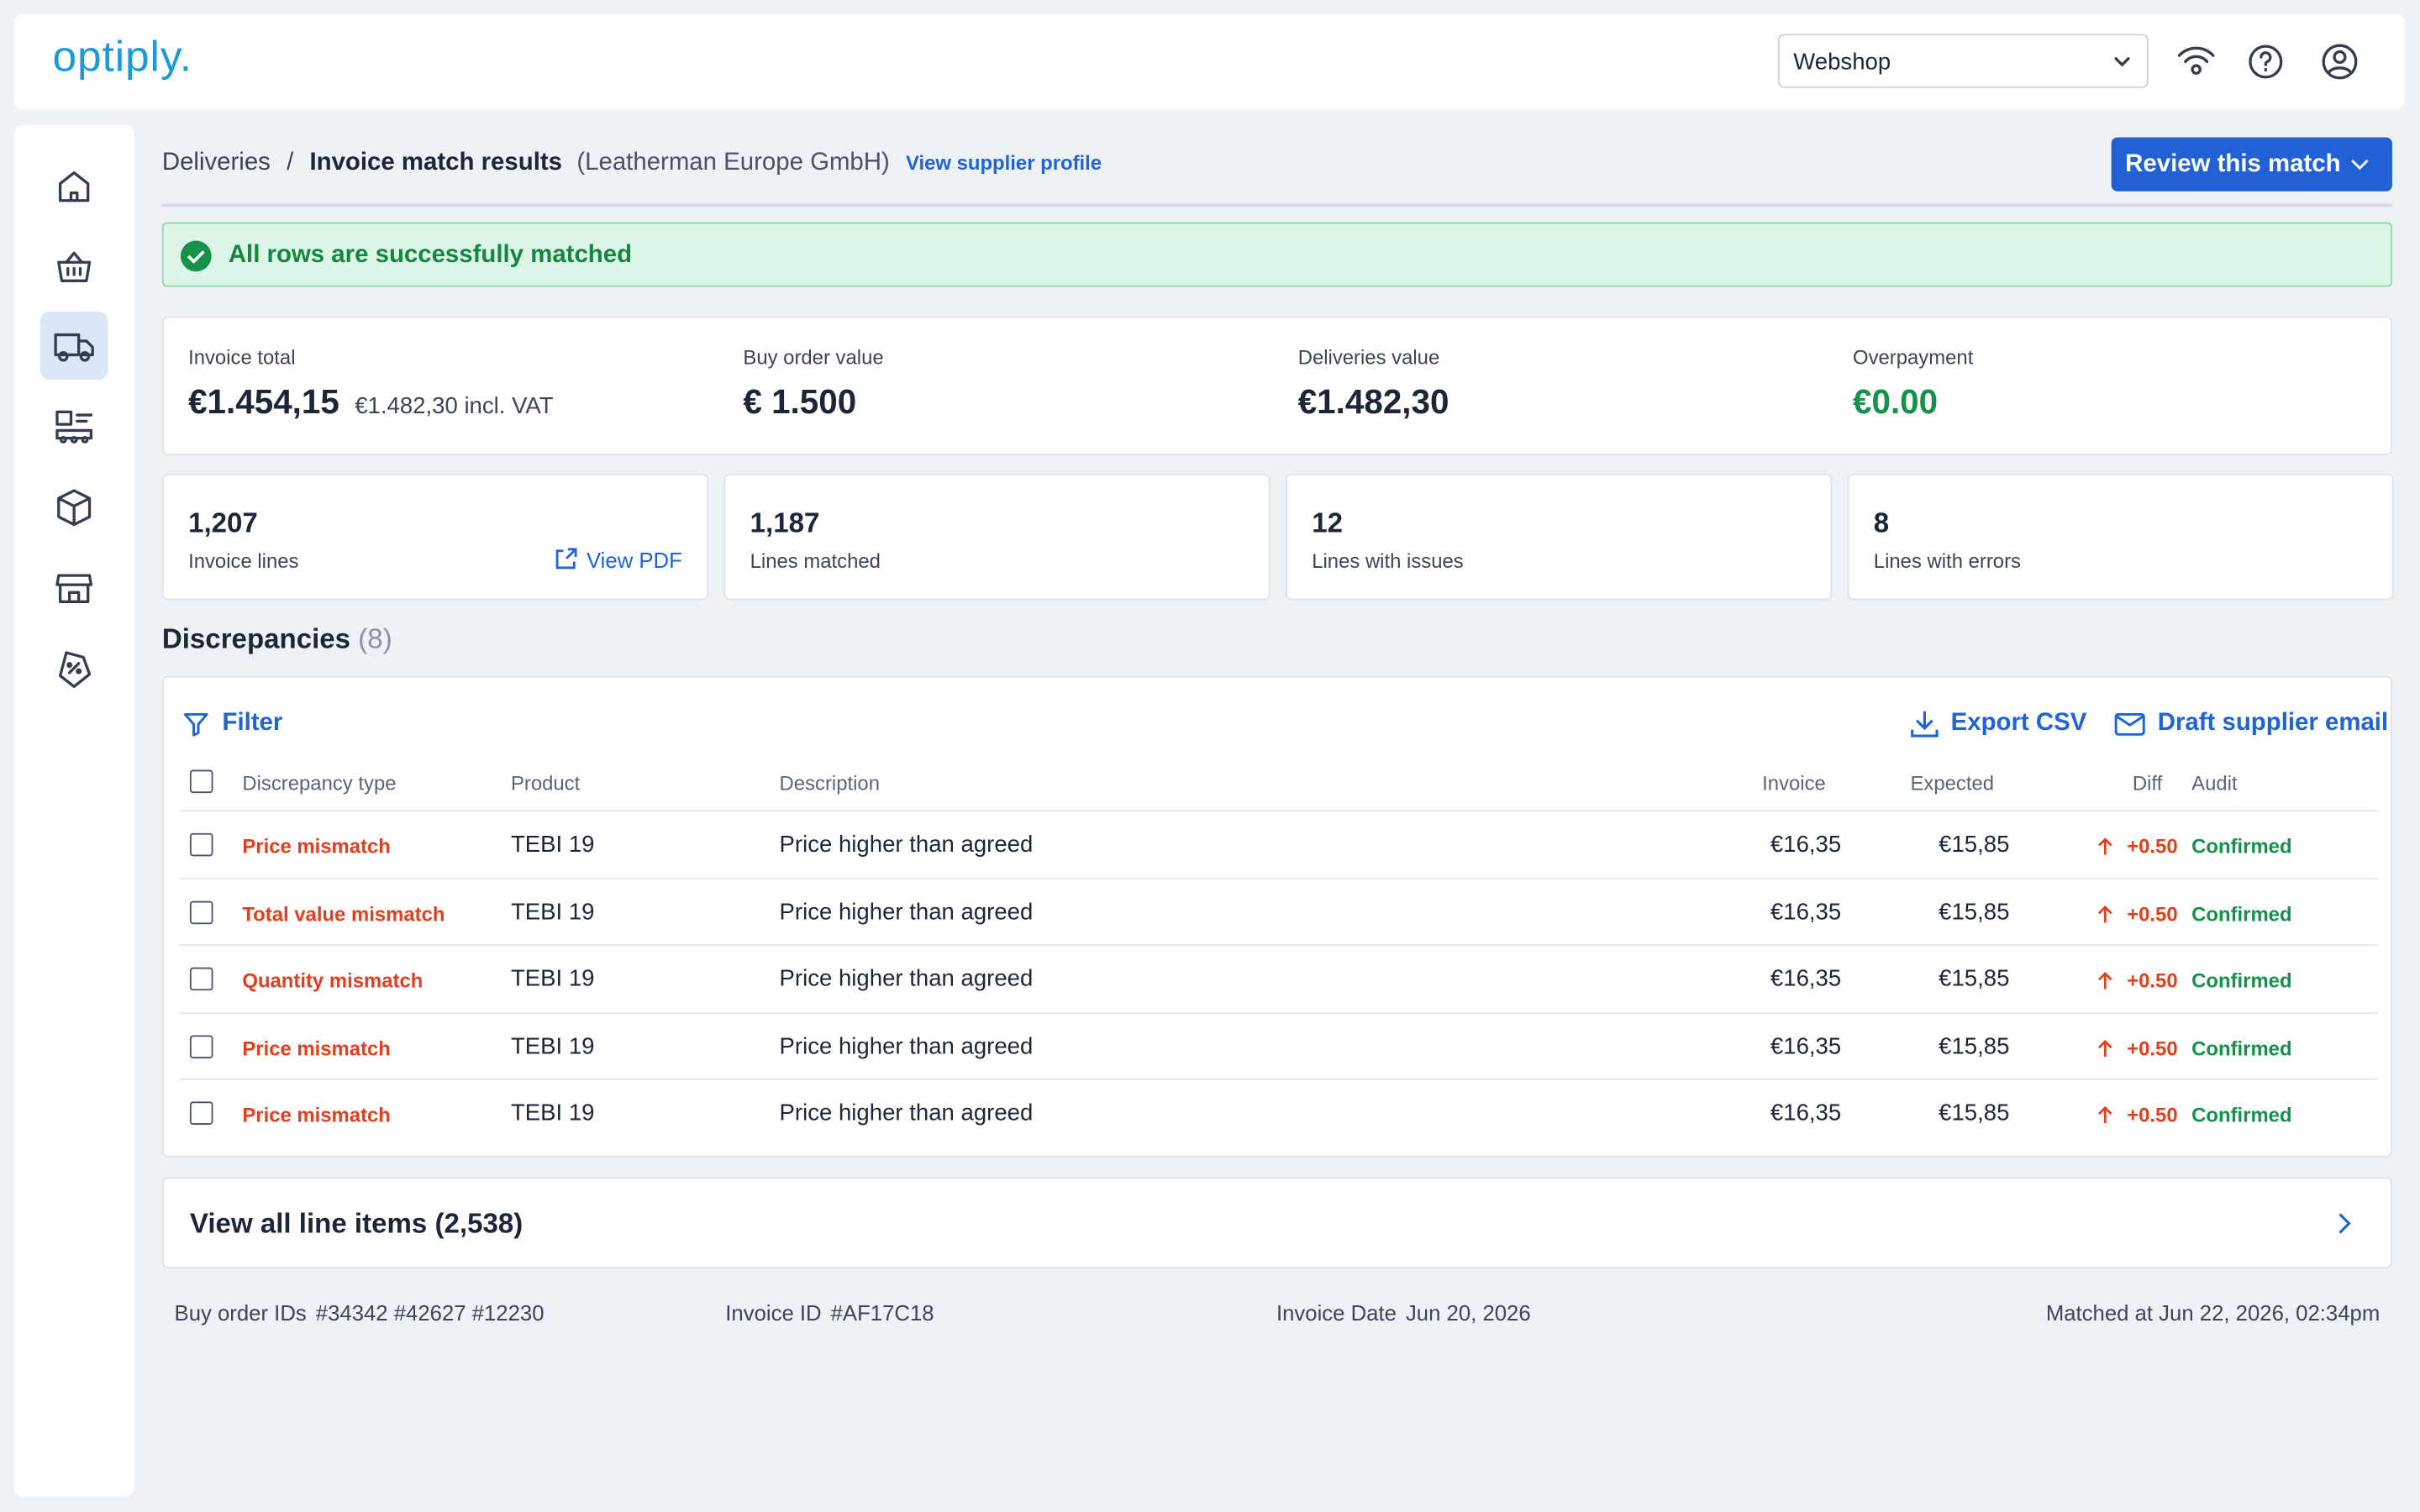 The height and width of the screenshot is (1512, 2420). Describe the element at coordinates (618, 560) in the screenshot. I see `view-pdf-link: View PDF` at that location.